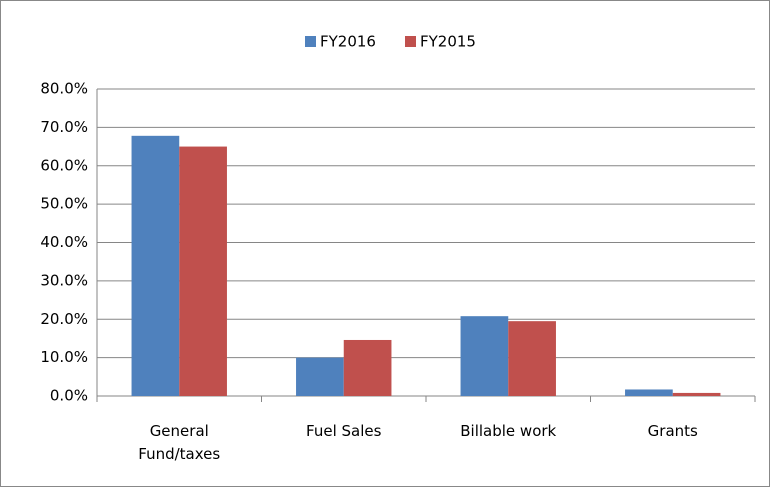  Describe the element at coordinates (64, 242) in the screenshot. I see `y-tick-label: 40.0%` at that location.